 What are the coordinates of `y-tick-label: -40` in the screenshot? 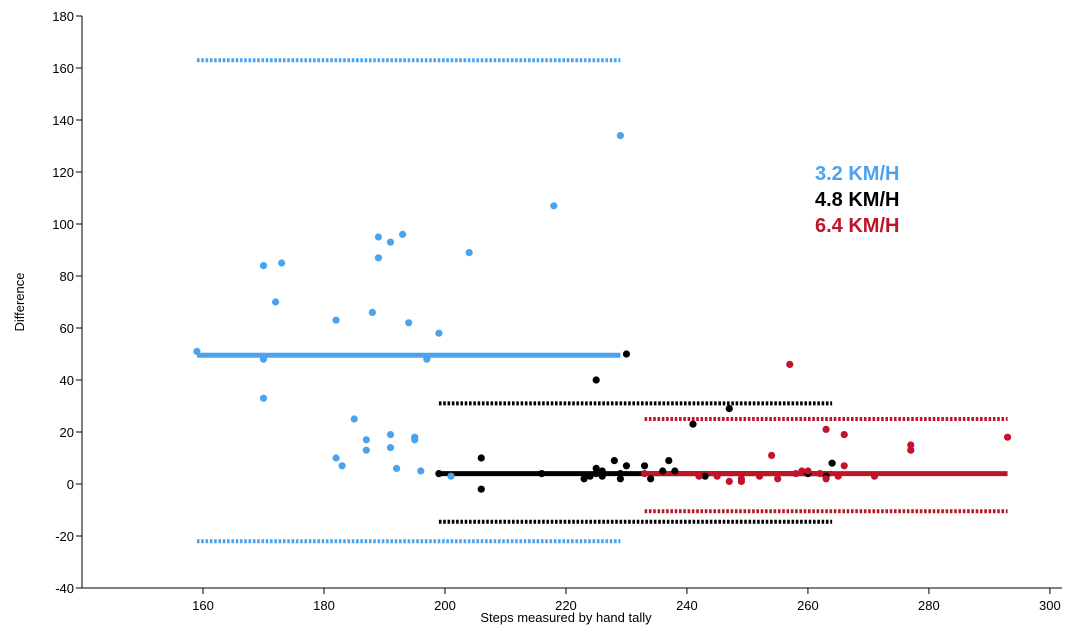 It's located at (64, 588).